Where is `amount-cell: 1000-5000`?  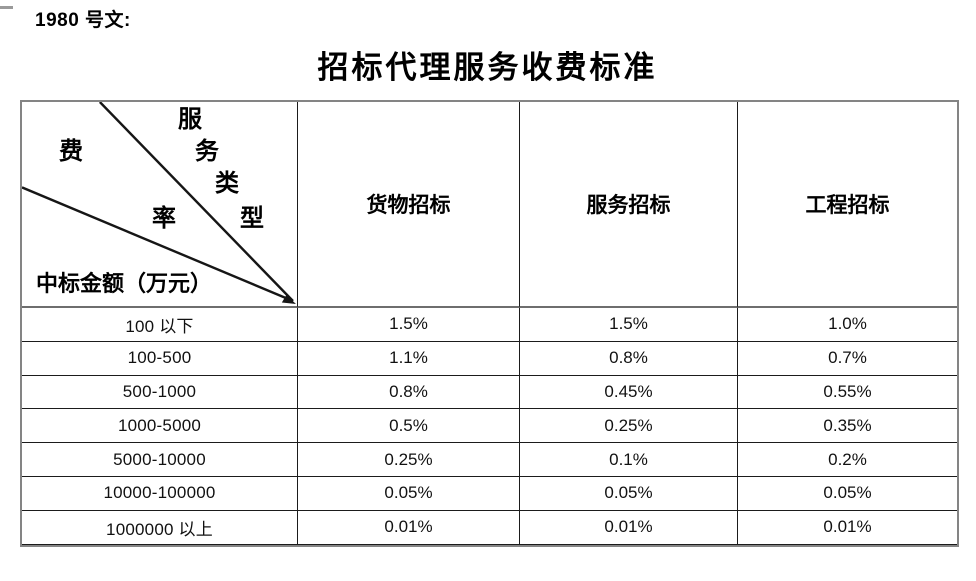
amount-cell: 1000-5000 is located at coordinates (160, 426).